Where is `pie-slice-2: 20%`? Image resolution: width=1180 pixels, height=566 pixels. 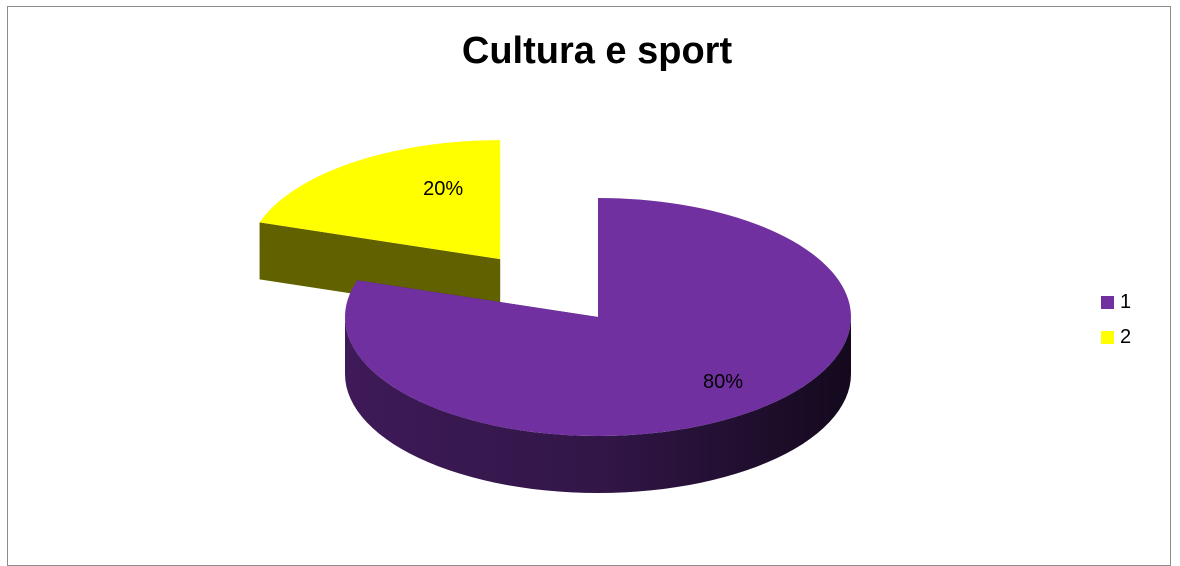
pie-slice-2: 20% is located at coordinates (380, 228).